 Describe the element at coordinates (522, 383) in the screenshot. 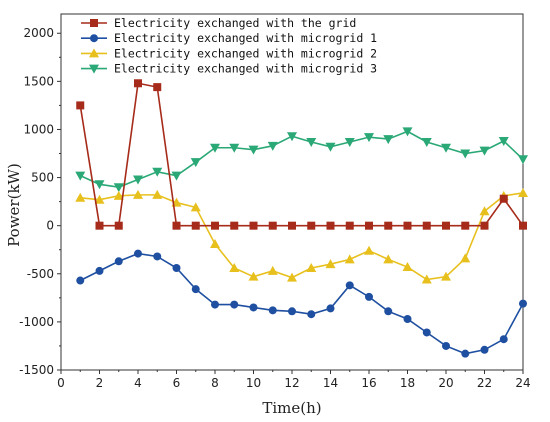

I see `x-tick-label: 24` at that location.